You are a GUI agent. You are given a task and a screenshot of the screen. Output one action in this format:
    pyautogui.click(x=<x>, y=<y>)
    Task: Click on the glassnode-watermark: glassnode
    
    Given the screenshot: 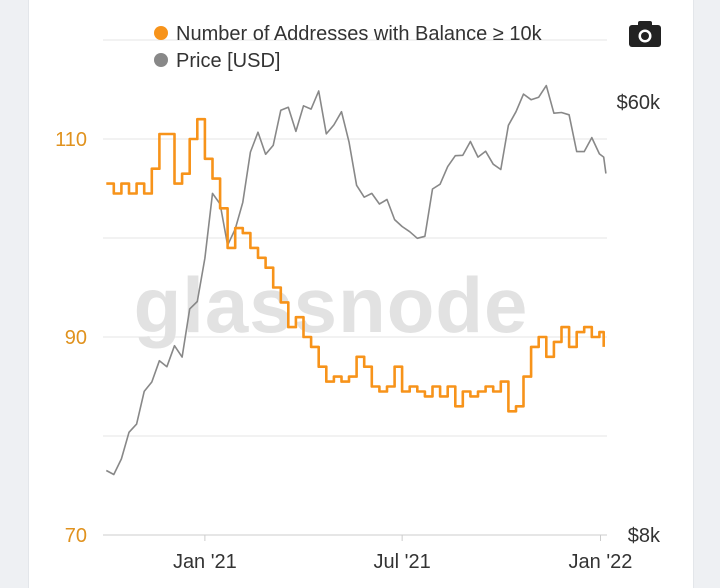 What is the action you would take?
    pyautogui.click(x=331, y=305)
    